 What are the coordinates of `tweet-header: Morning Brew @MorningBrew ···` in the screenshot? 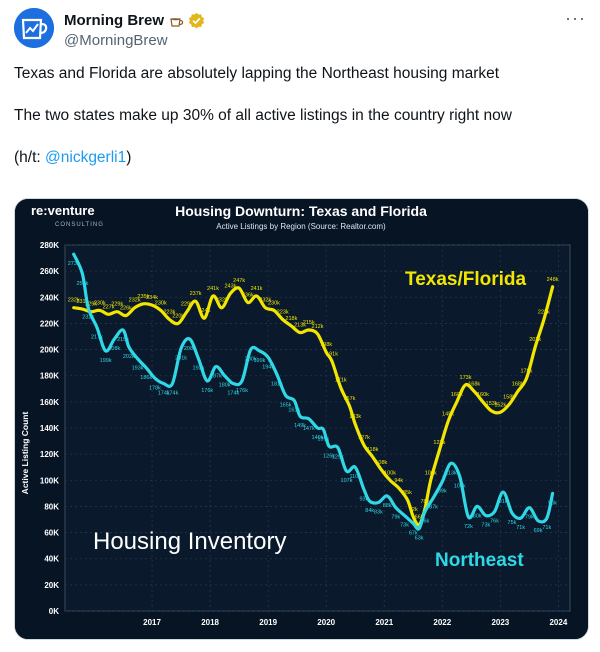 It's located at (300, 30).